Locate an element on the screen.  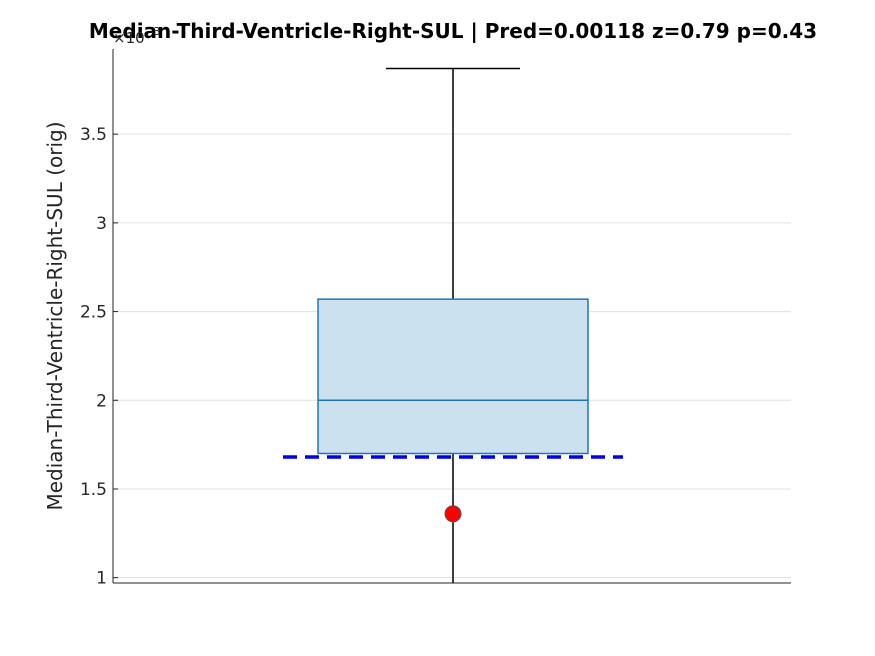
y-tick-label: 1 is located at coordinates (101, 579).